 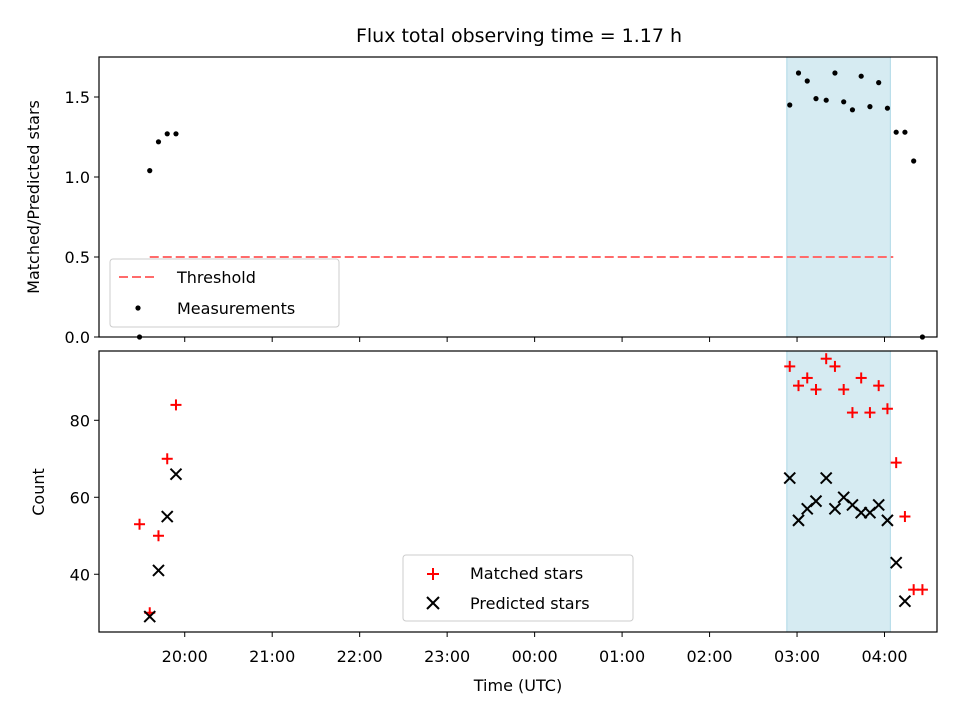 I want to click on x-axis-label: Time (UTC), so click(x=517, y=685).